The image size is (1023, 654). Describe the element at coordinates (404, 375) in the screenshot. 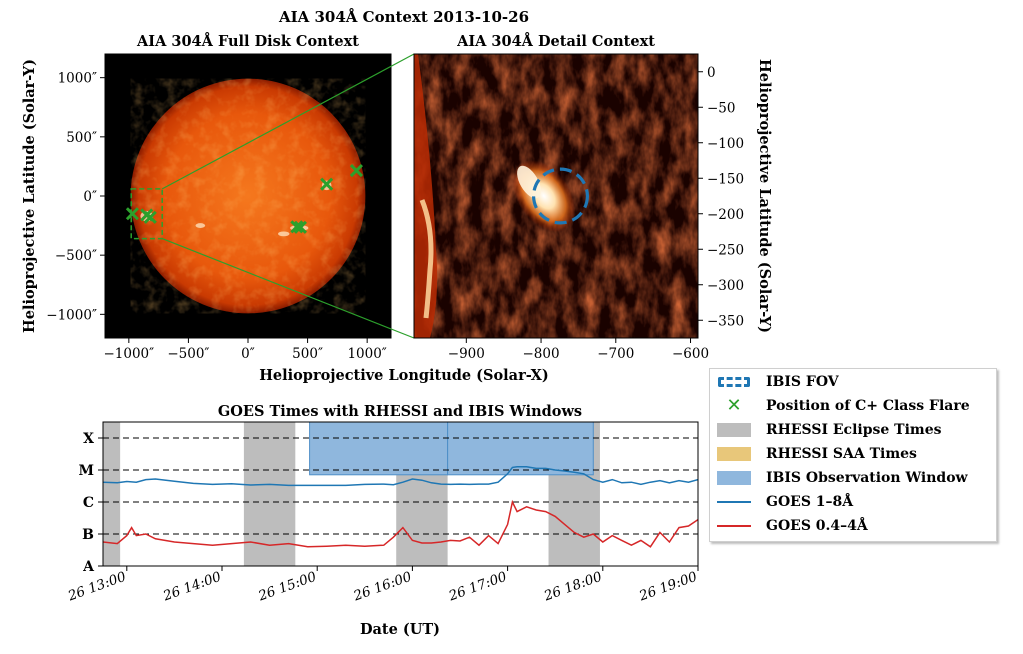

I see `shared-xlabel: Helioprojective Longitude (Solar-X)` at that location.